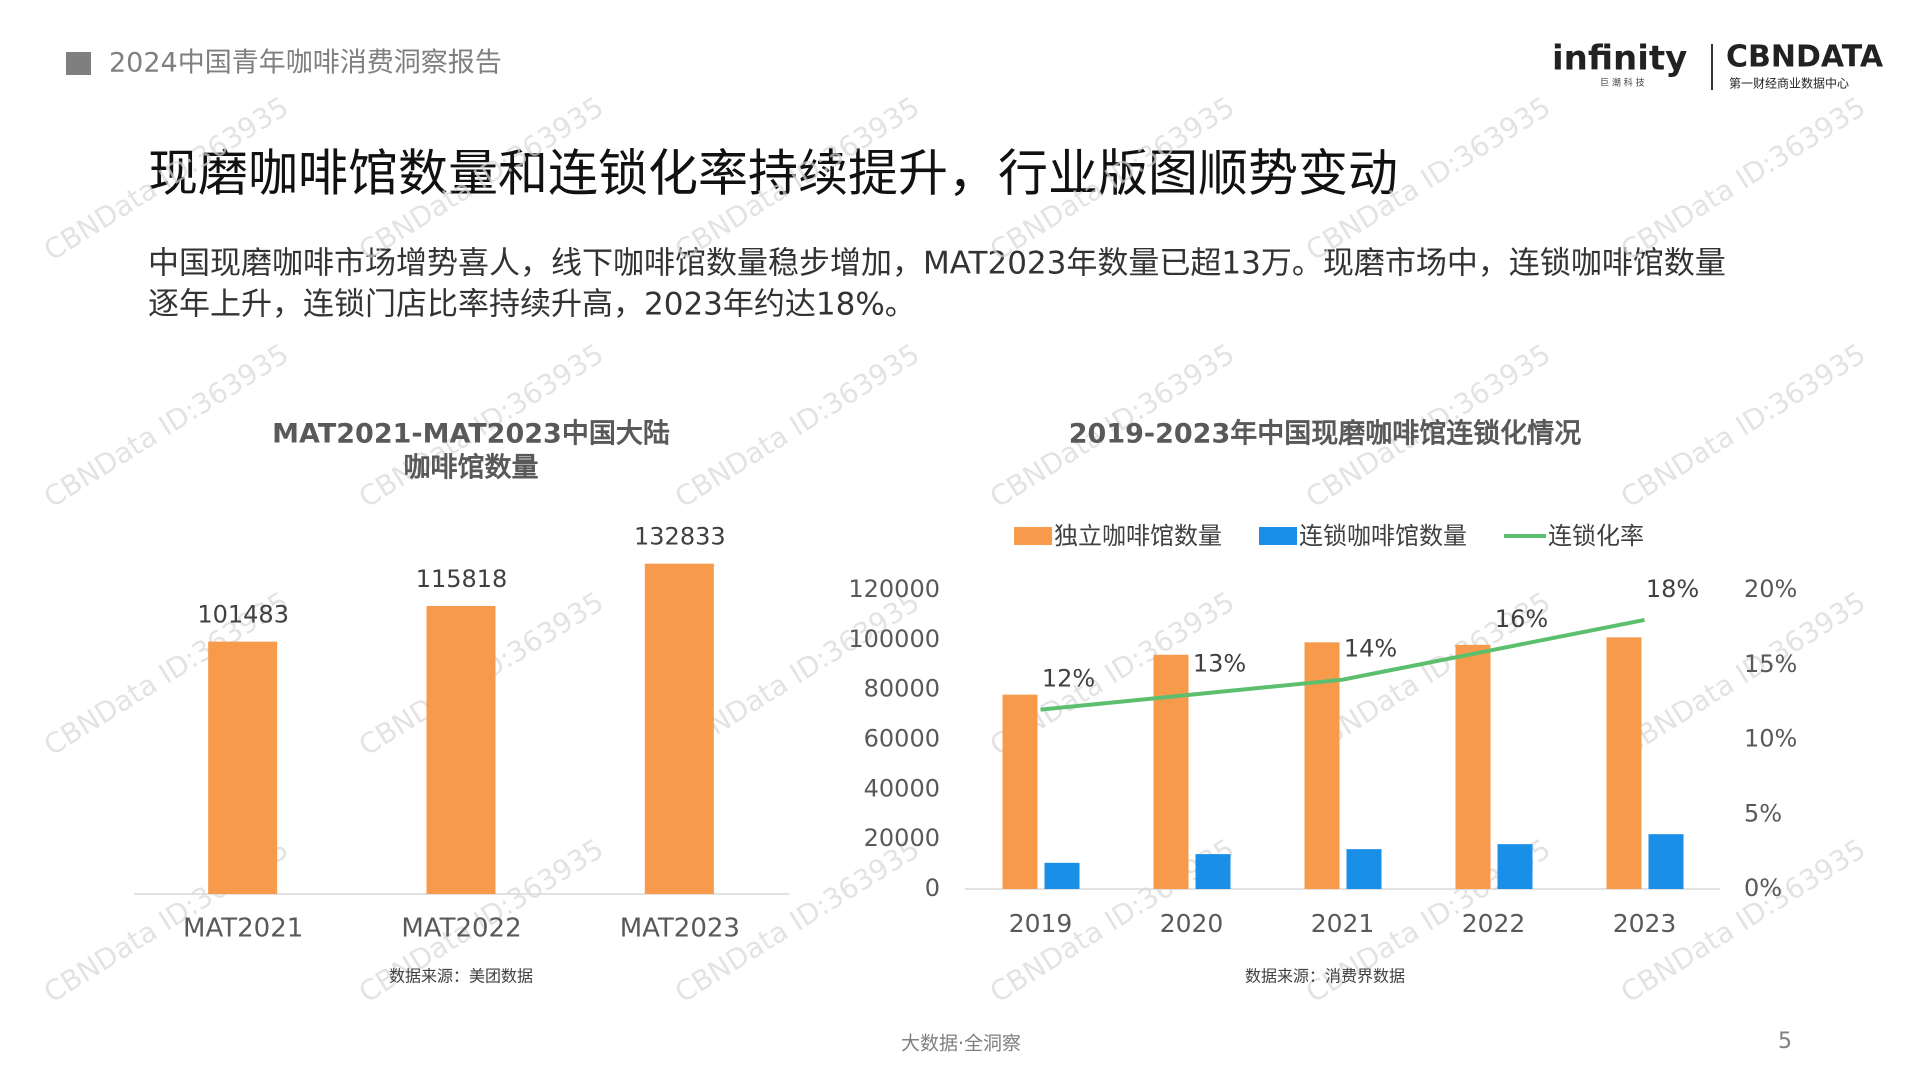 The image size is (1920, 1080). Describe the element at coordinates (461, 976) in the screenshot. I see `source: 数据来源：美团数据` at that location.